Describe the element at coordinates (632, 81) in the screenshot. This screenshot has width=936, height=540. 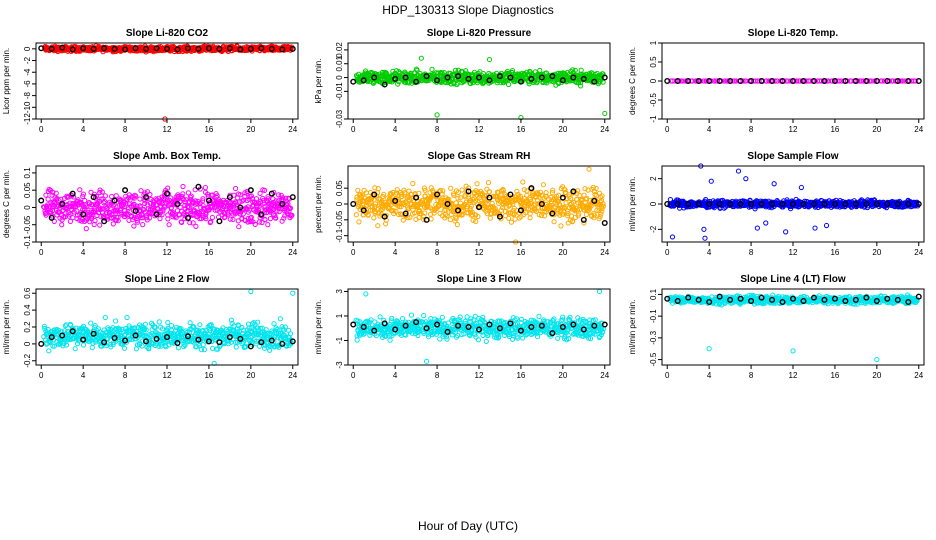
I see `y-axis-label: degrees C per min.` at that location.